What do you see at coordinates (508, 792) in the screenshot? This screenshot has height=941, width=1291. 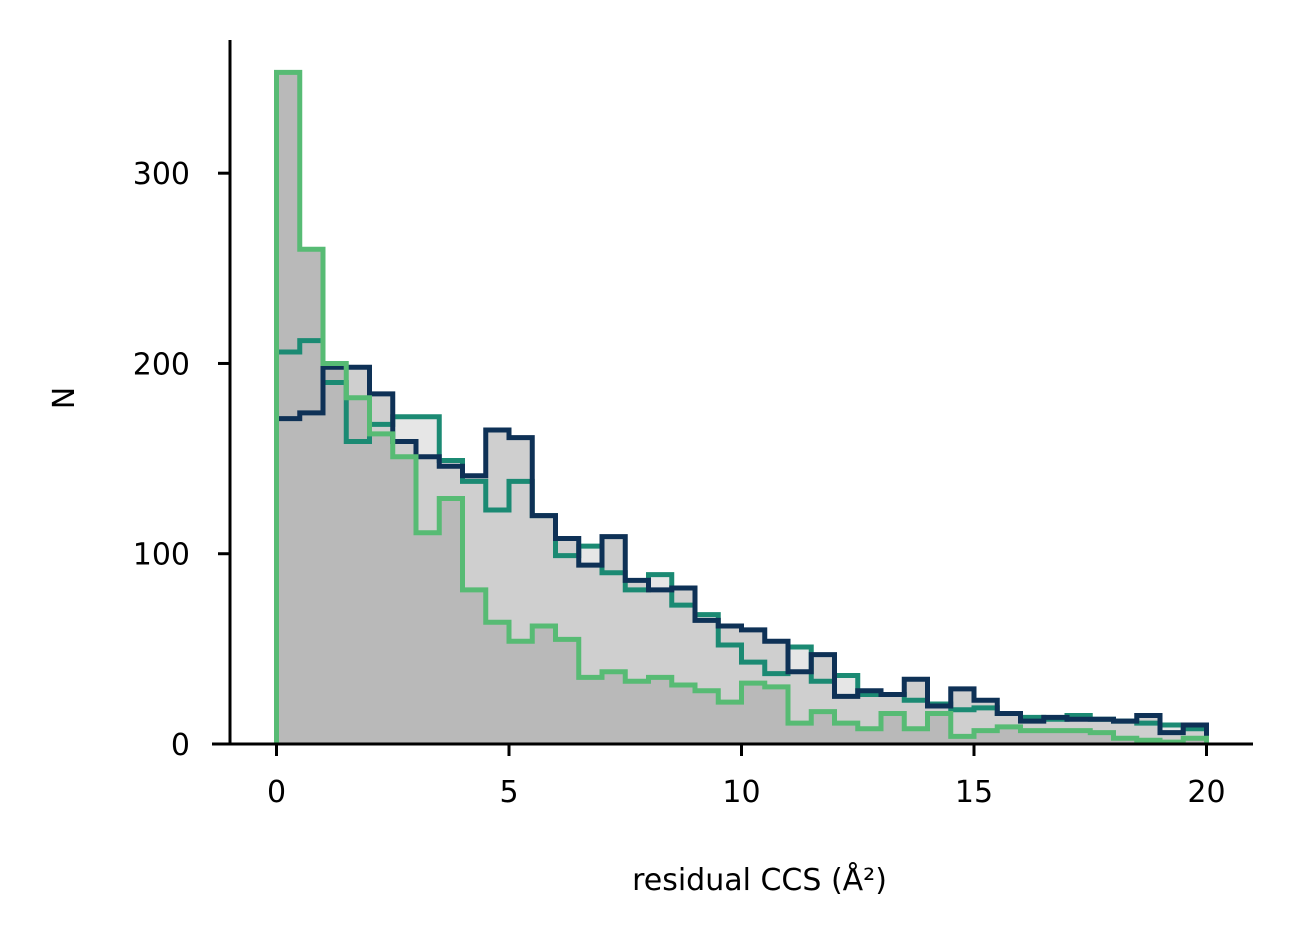 I see `x-tick-label-5: 5` at bounding box center [508, 792].